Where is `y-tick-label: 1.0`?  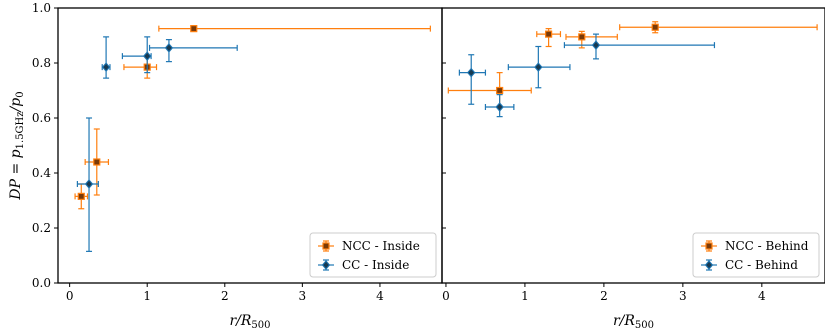
y-tick-label: 1.0 is located at coordinates (41, 8).